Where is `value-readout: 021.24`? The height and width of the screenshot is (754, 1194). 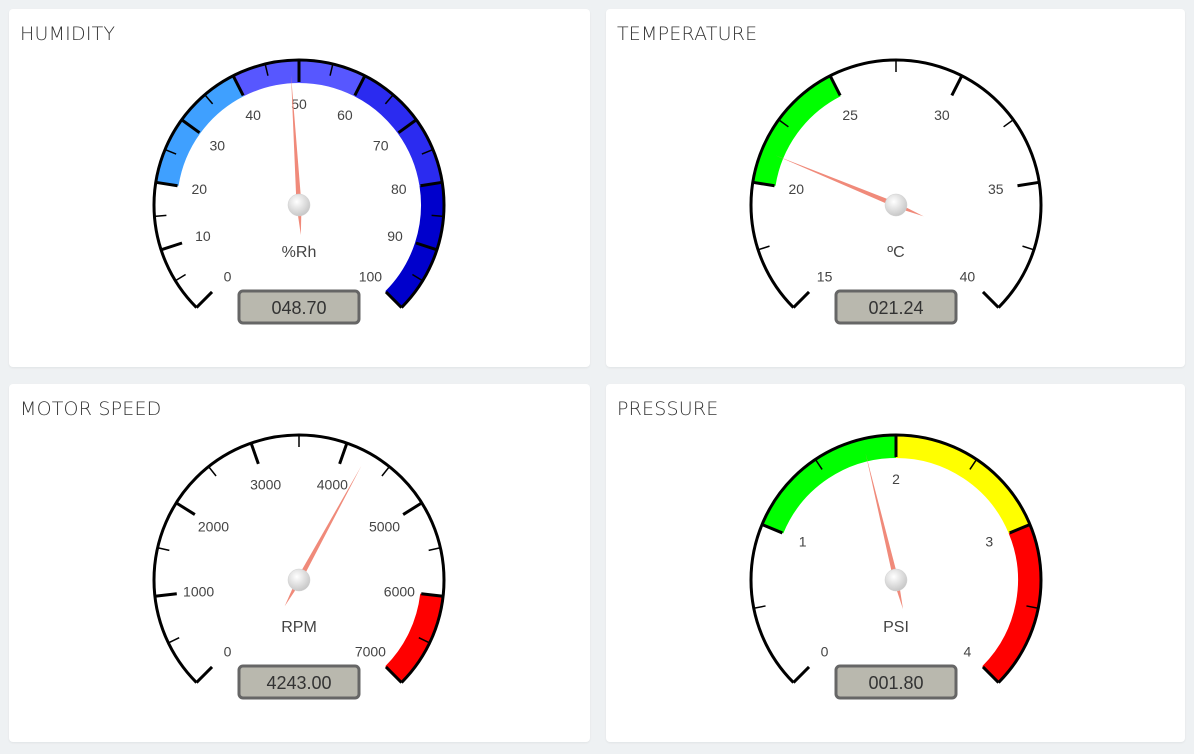
value-readout: 021.24 is located at coordinates (895, 308).